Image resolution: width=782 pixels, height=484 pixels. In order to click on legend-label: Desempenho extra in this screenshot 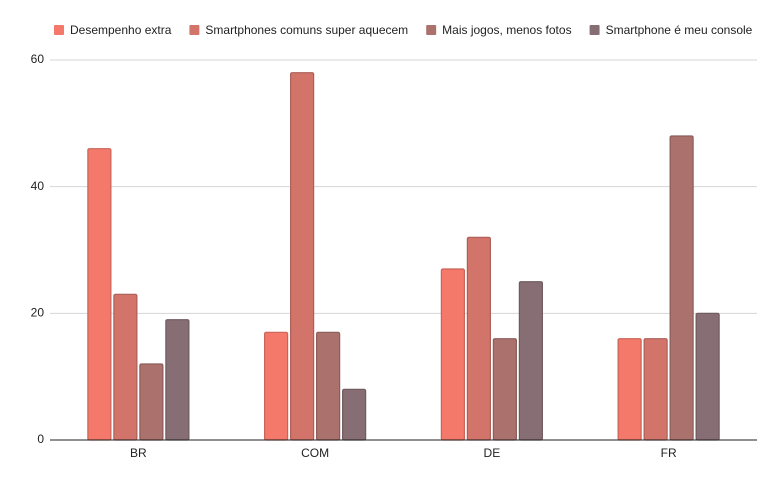, I will do `click(121, 30)`.